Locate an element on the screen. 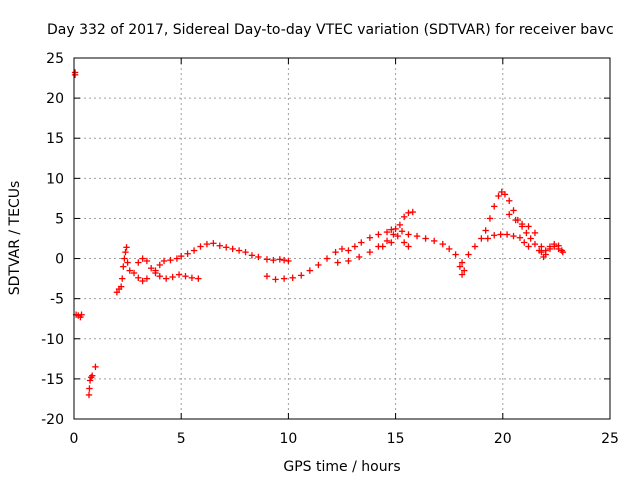 The height and width of the screenshot is (480, 640). x-tick-label: 0 is located at coordinates (74, 439).